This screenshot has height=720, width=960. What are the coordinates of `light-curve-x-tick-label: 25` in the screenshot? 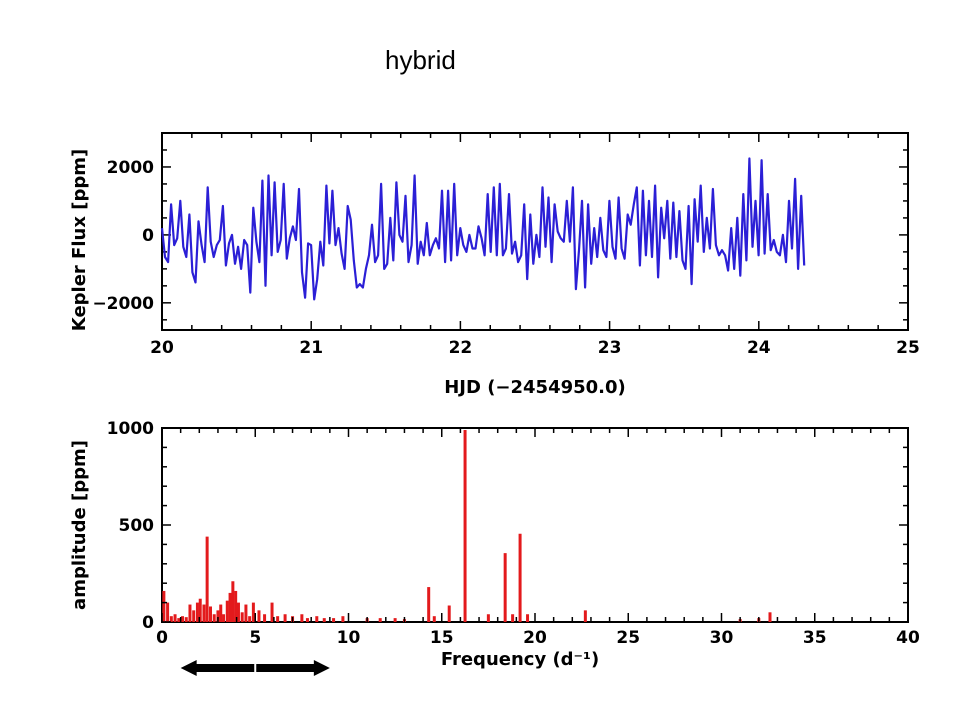 It's located at (908, 348).